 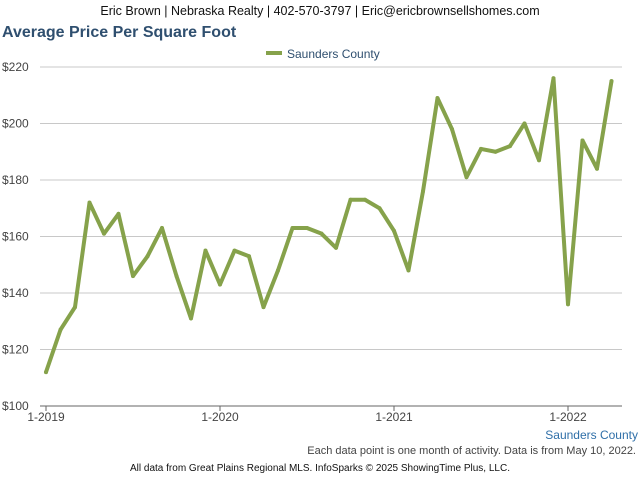 What do you see at coordinates (15, 124) in the screenshot?
I see `y-tick-label: $200` at bounding box center [15, 124].